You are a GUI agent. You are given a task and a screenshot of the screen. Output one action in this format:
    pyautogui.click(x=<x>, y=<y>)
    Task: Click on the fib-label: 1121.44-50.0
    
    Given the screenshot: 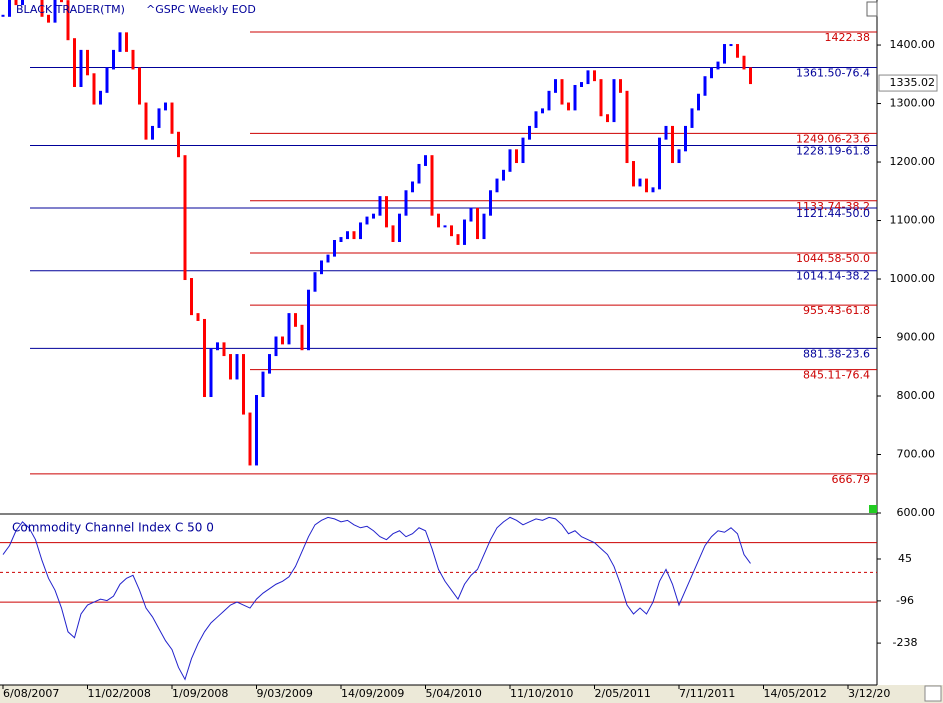 What is the action you would take?
    pyautogui.click(x=833, y=213)
    